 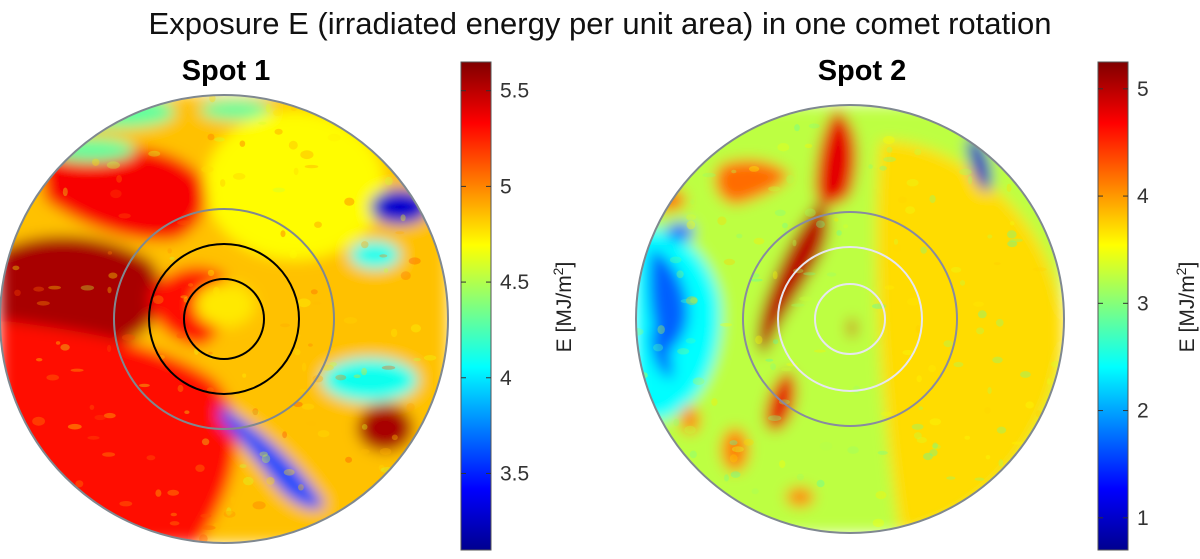 I want to click on spot-1-rings, so click(x=224, y=319).